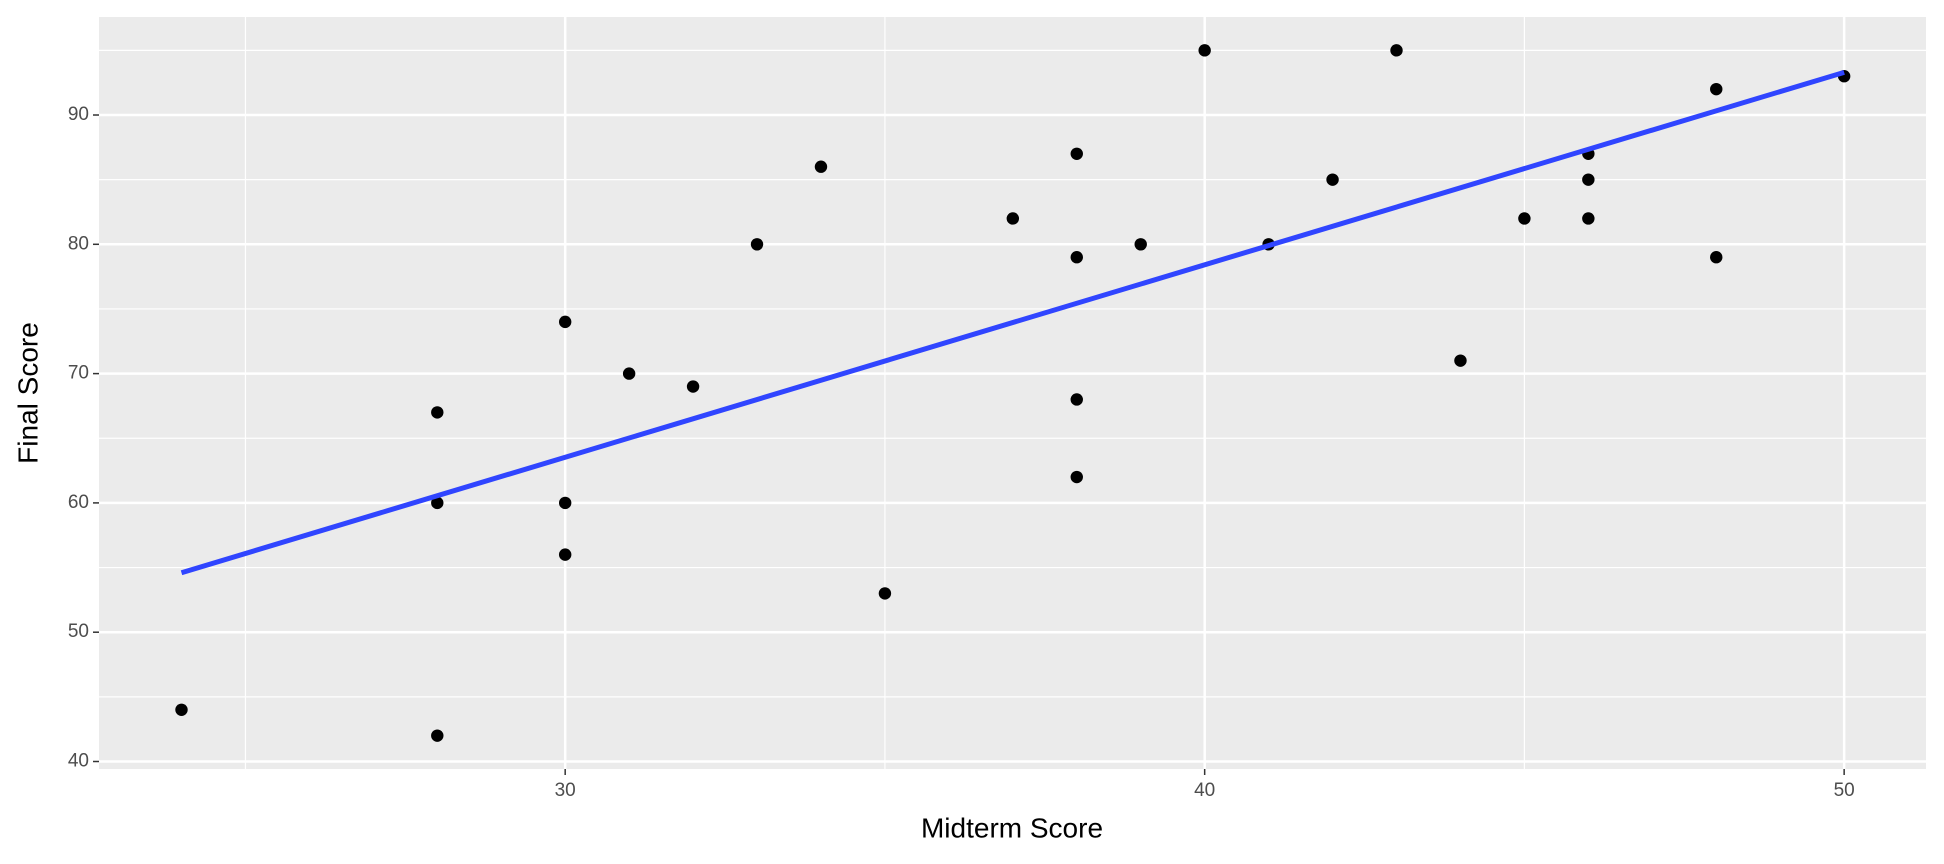 This screenshot has height=864, width=1944. Describe the element at coordinates (1204, 790) in the screenshot. I see `x-tick-label: 40` at that location.